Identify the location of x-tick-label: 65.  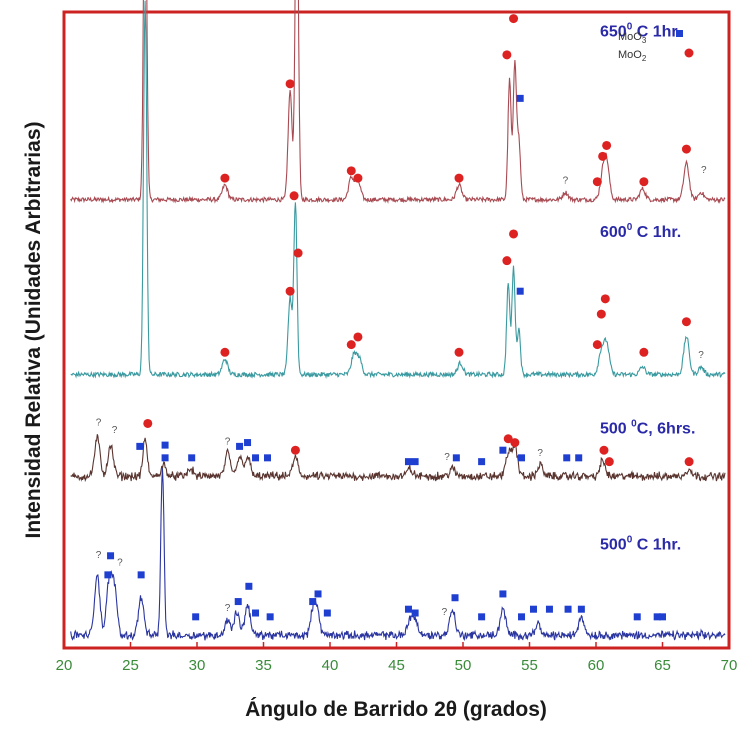
(662, 665).